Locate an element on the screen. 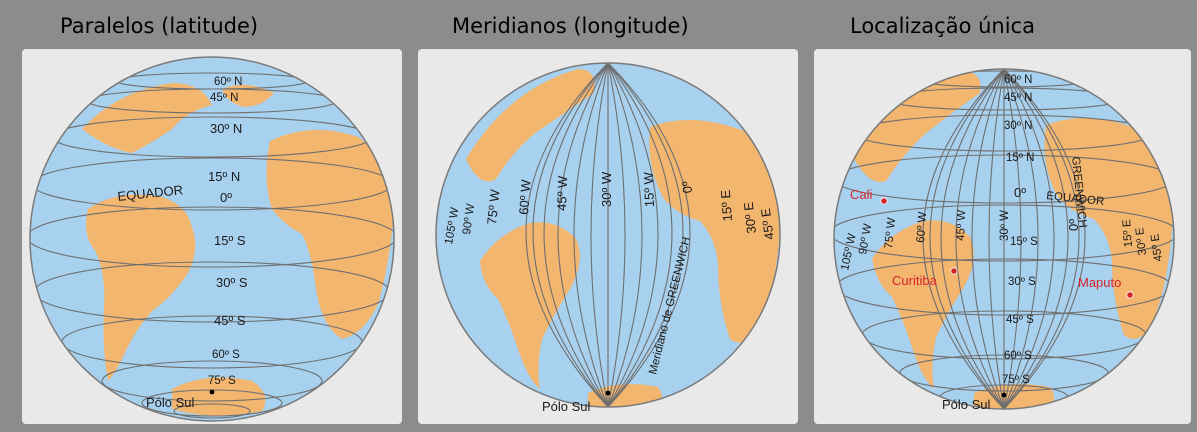 Image resolution: width=1197 pixels, height=432 pixels. label-0: 0º is located at coordinates (226, 197).